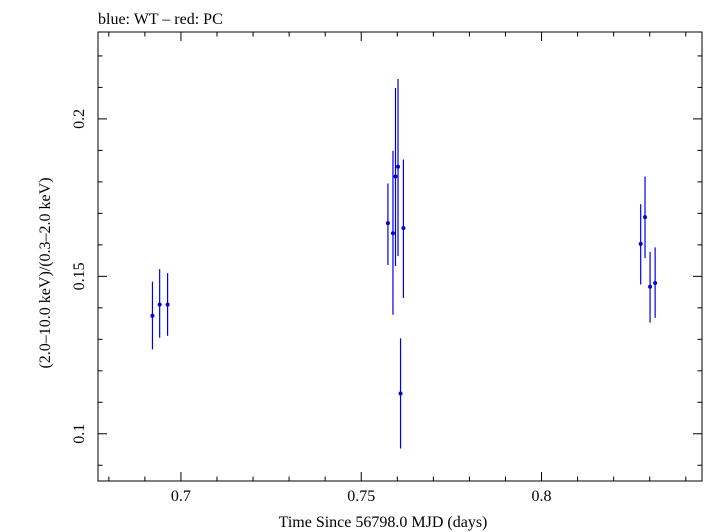 The image size is (705, 532). Describe the element at coordinates (383, 522) in the screenshot. I see `x-axis-label: Time Since 56798.0 MJD (days)` at that location.